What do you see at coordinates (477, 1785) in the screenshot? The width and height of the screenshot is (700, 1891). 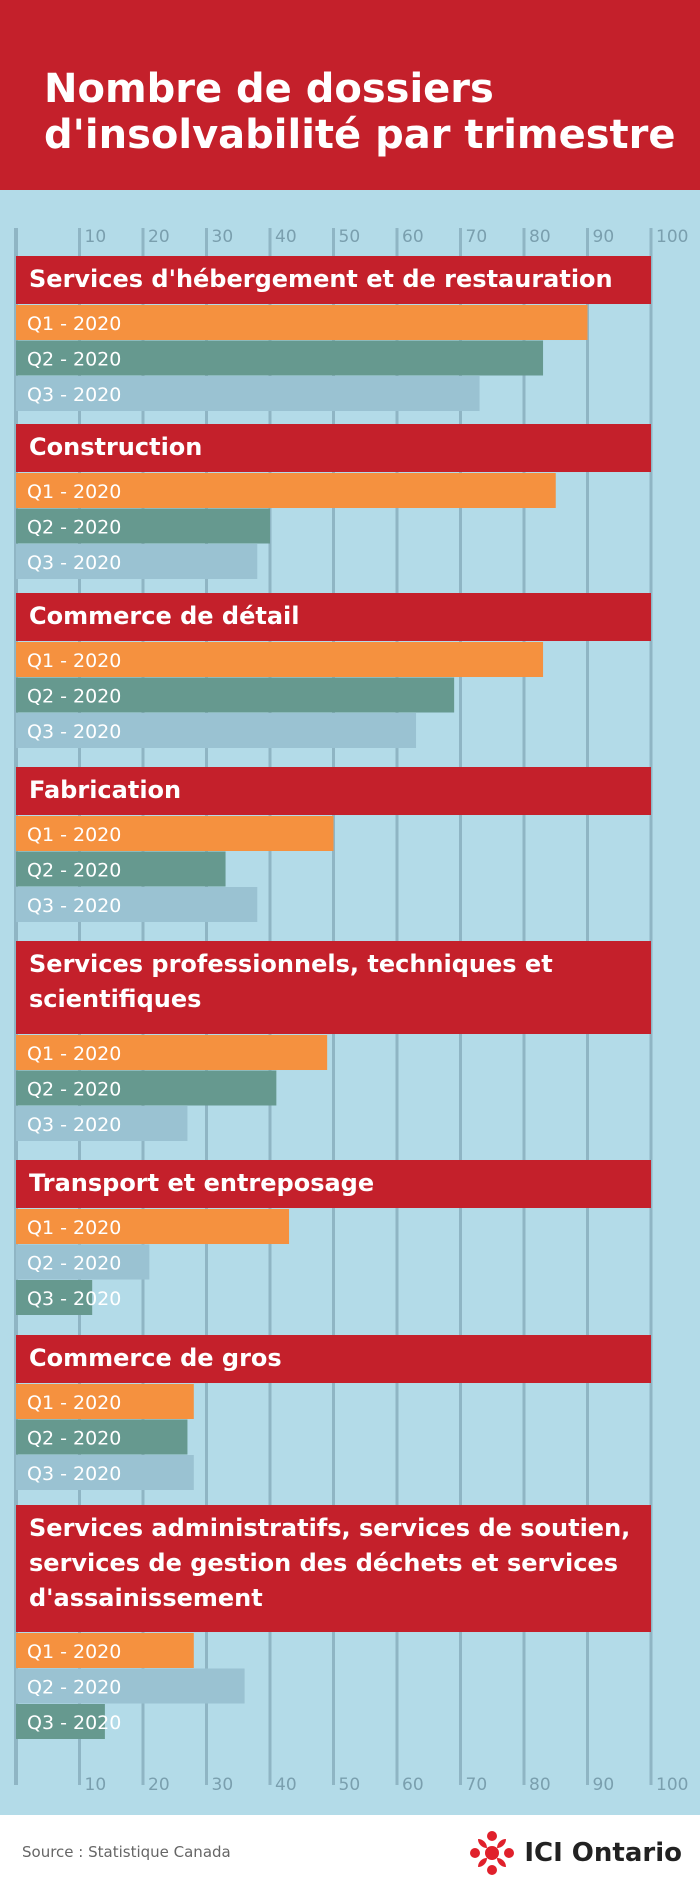 I see `x-tick-label-bottom: 70` at bounding box center [477, 1785].